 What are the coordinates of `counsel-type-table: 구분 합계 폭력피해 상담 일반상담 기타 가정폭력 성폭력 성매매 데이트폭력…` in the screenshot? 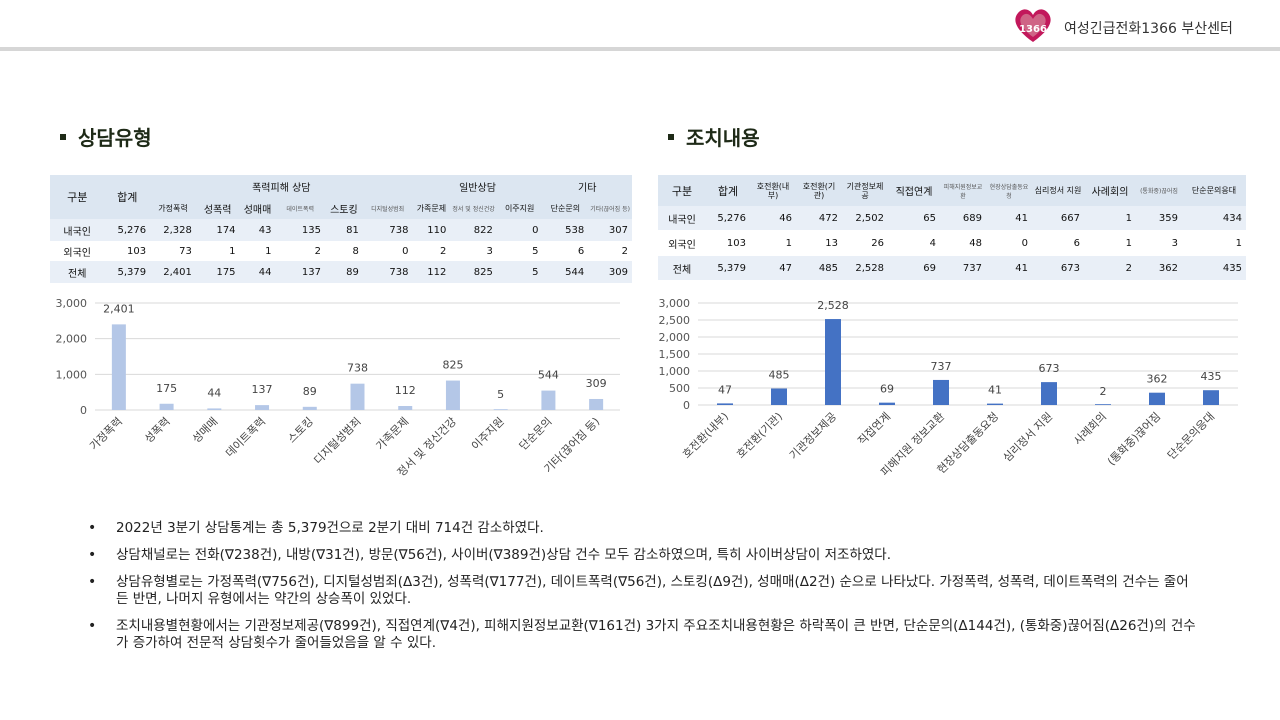 It's located at (341, 229).